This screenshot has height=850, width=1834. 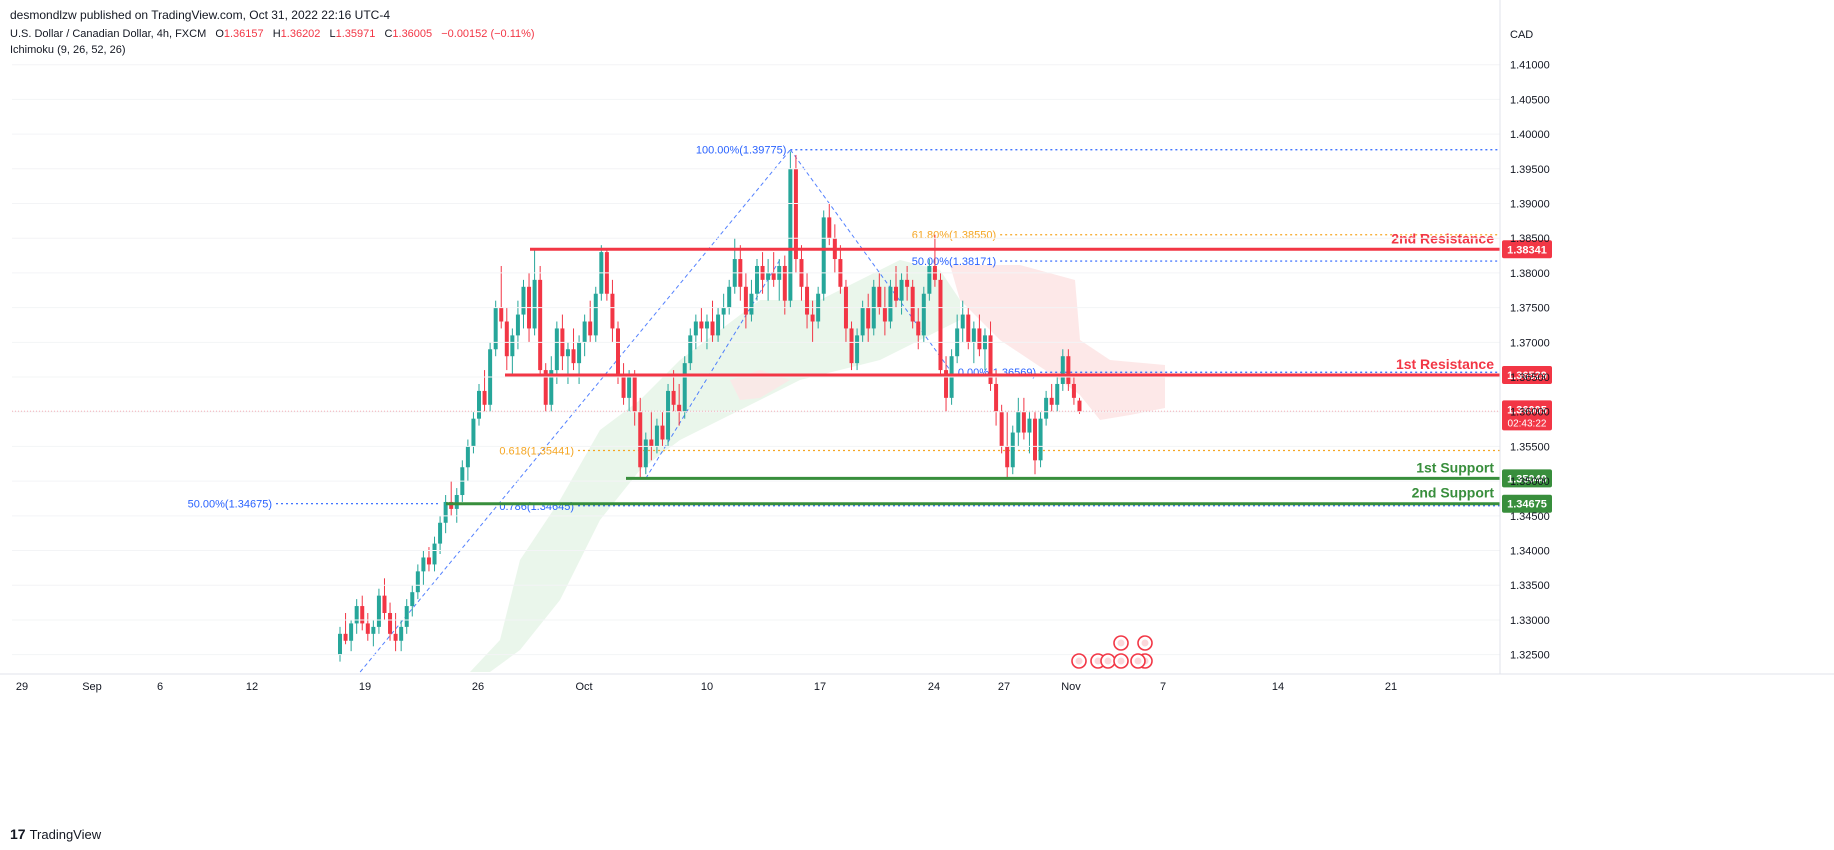 What do you see at coordinates (954, 262) in the screenshot?
I see `fib-level-label: 50.00%(1.38171)` at bounding box center [954, 262].